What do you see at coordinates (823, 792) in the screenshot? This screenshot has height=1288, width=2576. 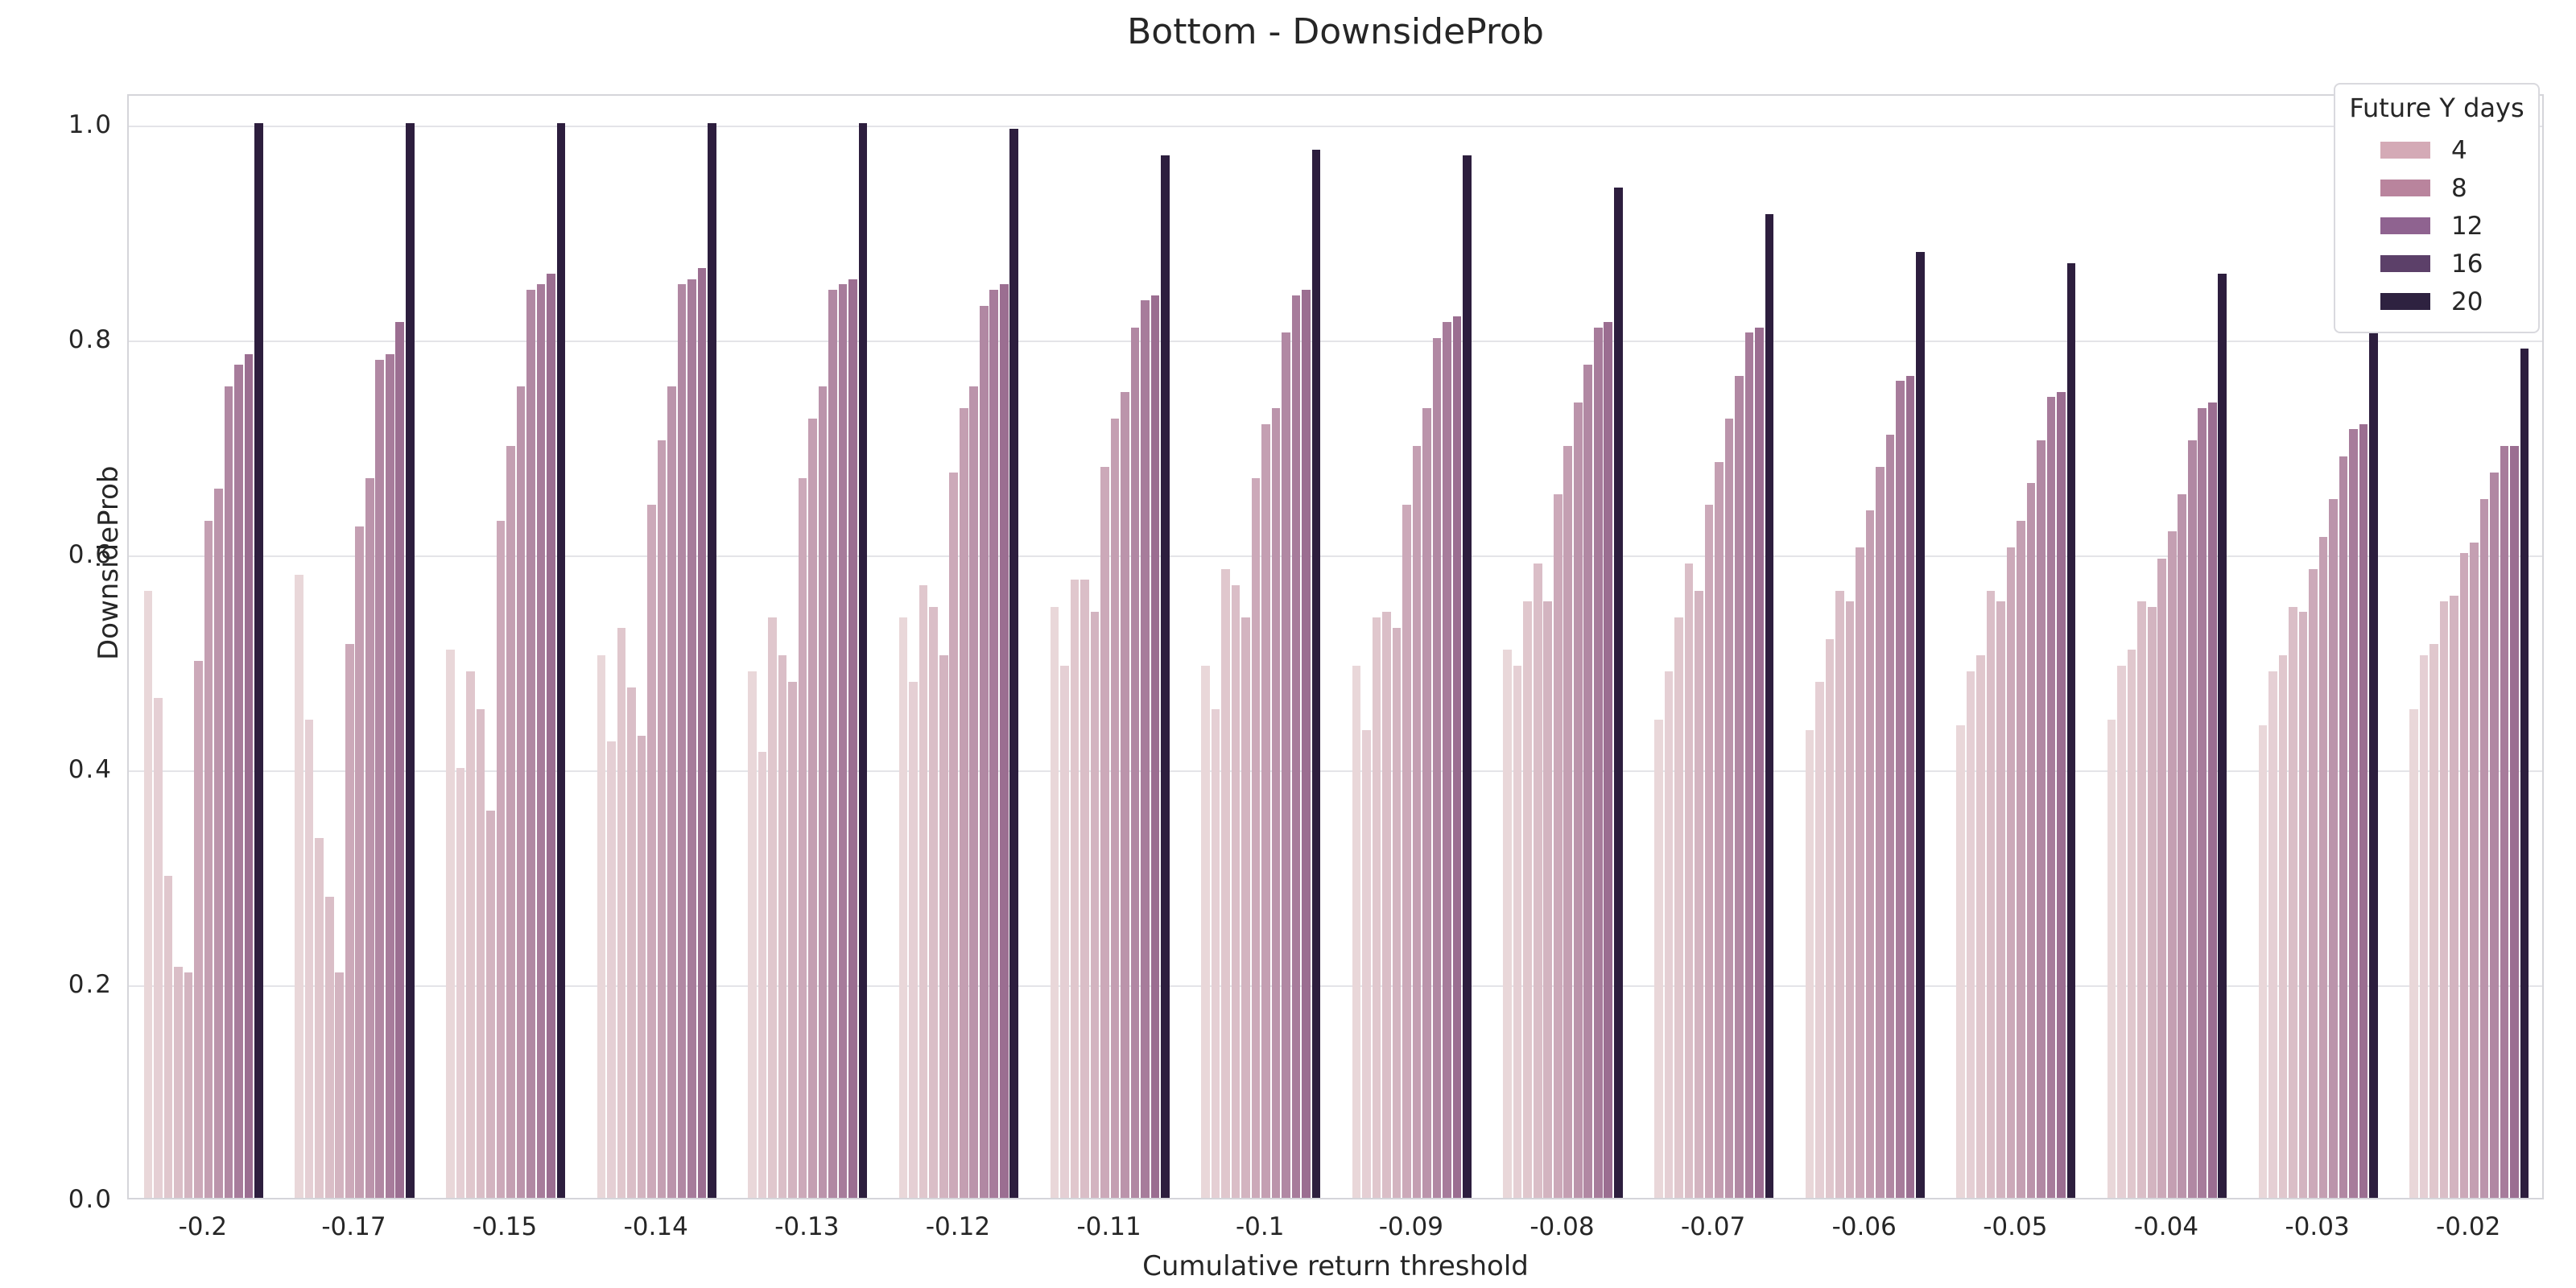 I see `bar--0.13-h8` at bounding box center [823, 792].